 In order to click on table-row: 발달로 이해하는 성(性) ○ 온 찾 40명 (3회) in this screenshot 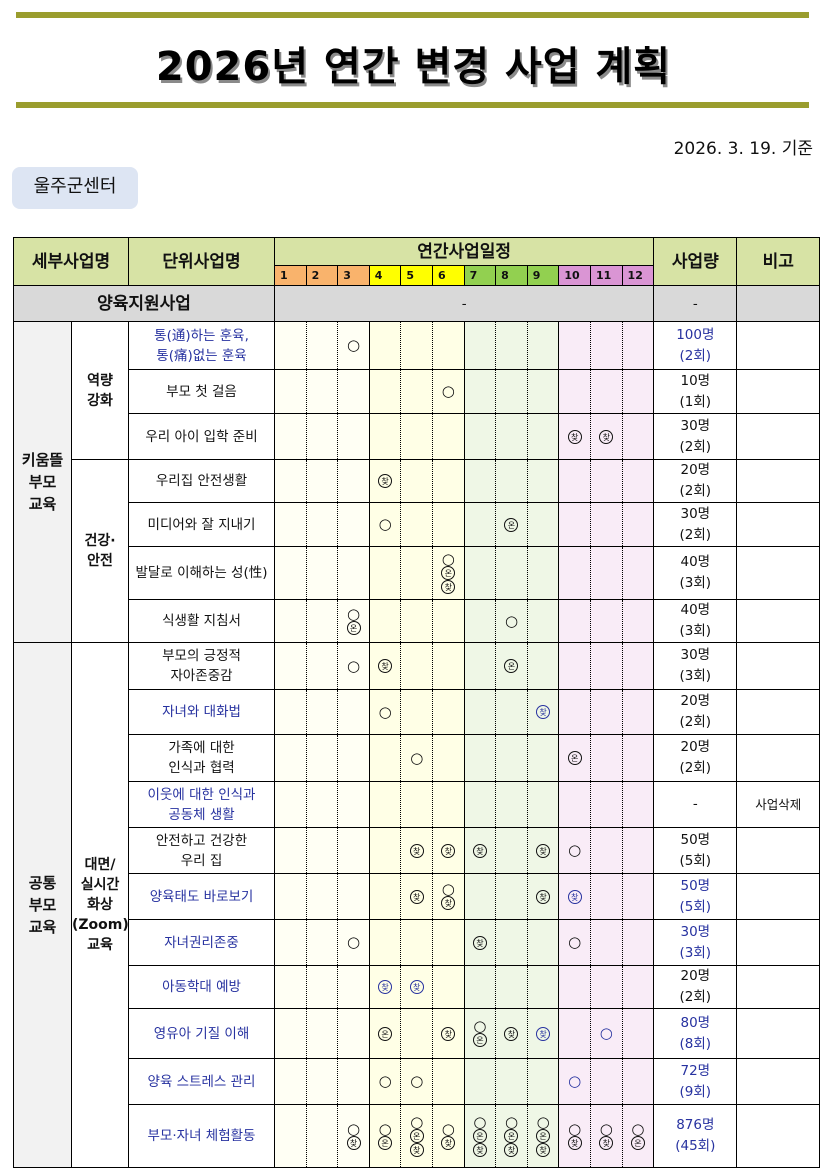, I will do `click(417, 573)`.